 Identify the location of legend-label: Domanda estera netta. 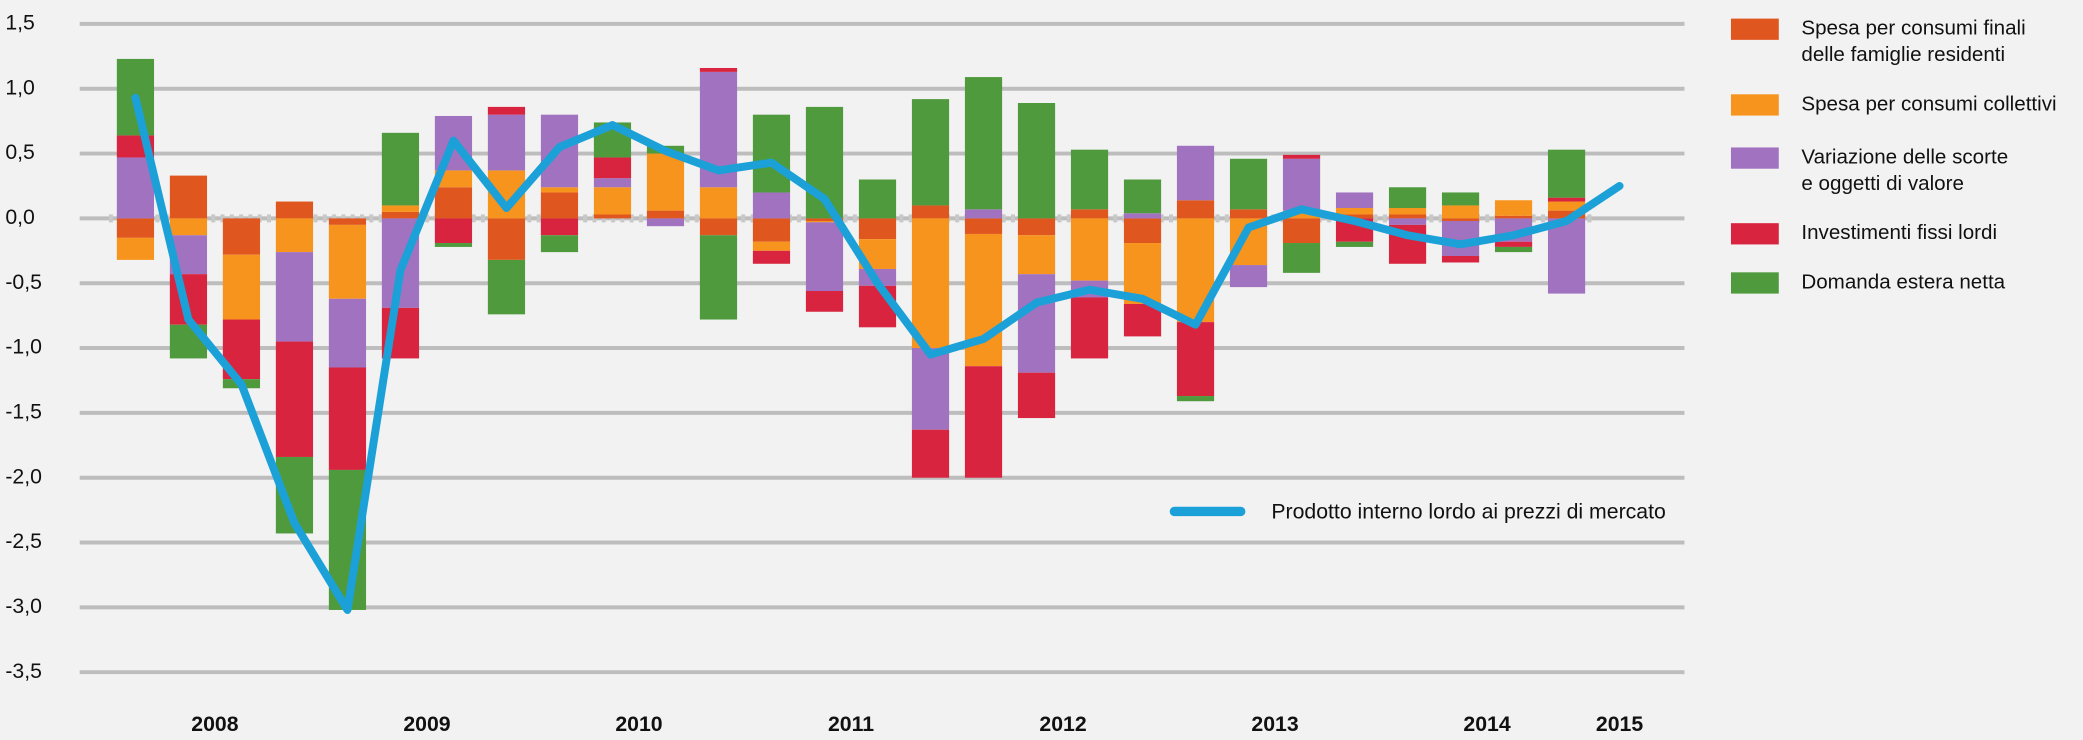
(1903, 282).